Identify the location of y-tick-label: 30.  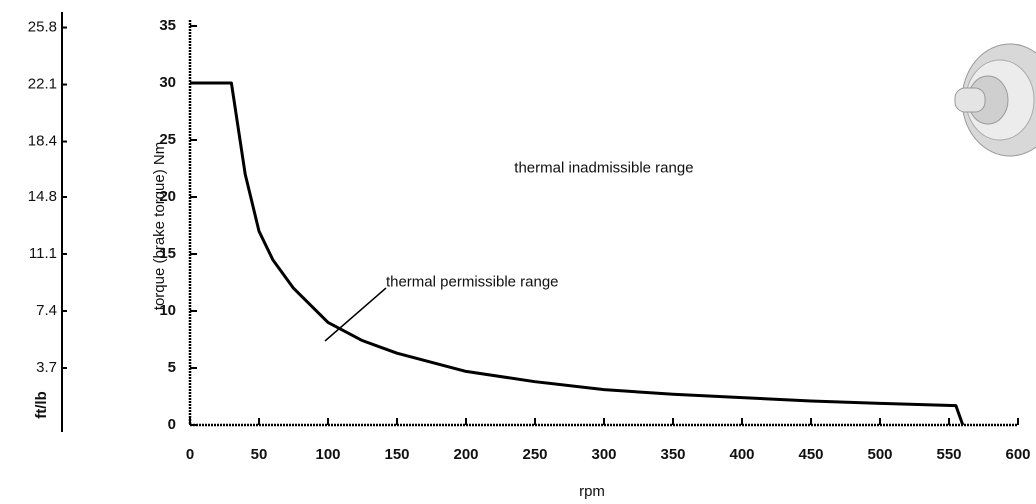
(167, 82).